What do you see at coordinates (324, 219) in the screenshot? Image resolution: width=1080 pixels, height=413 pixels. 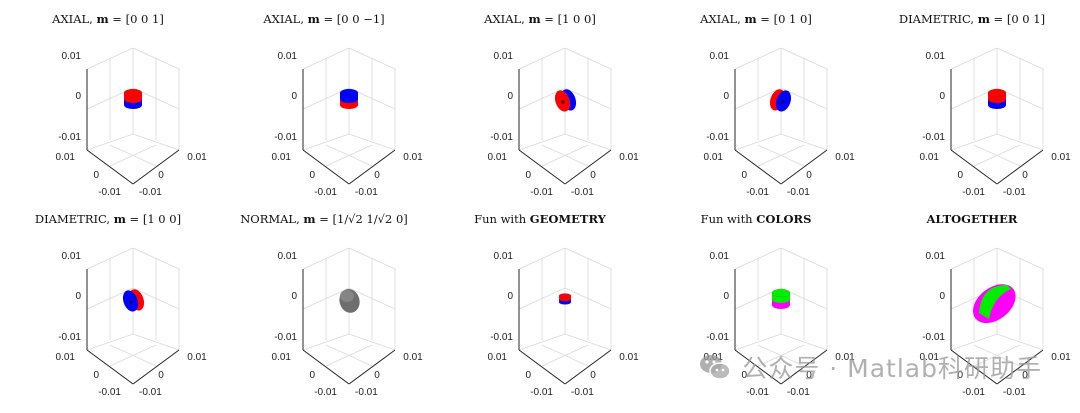 I see `panel-title: NORMAL, m = [1/√2 1/√2 0]` at bounding box center [324, 219].